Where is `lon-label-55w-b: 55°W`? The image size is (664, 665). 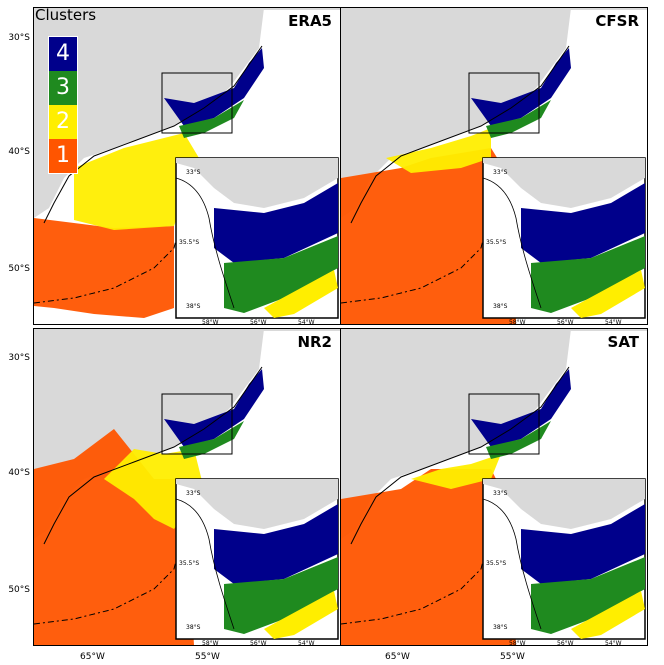 lon-label-55w-b: 55°W is located at coordinates (512, 657).